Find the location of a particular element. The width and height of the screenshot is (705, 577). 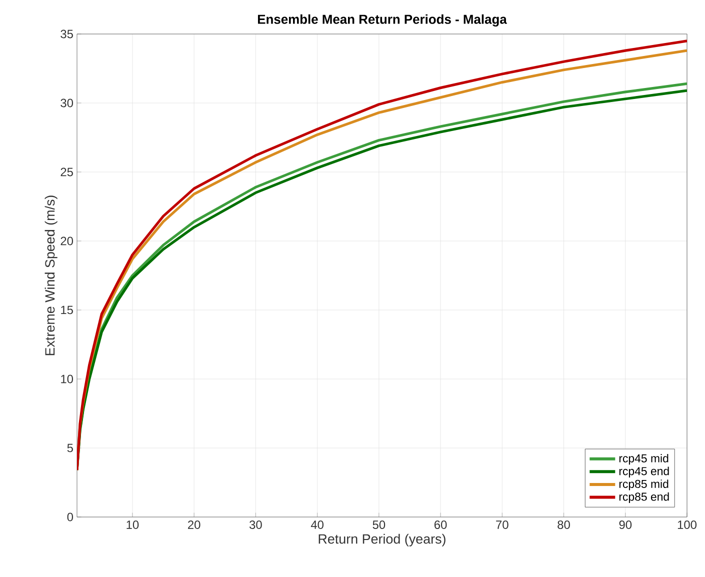

x-tick-label: 30 is located at coordinates (255, 524).